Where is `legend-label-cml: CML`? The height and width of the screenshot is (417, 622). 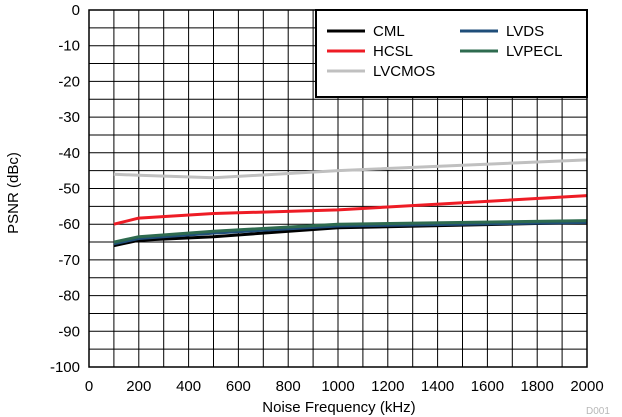 legend-label-cml: CML is located at coordinates (389, 31).